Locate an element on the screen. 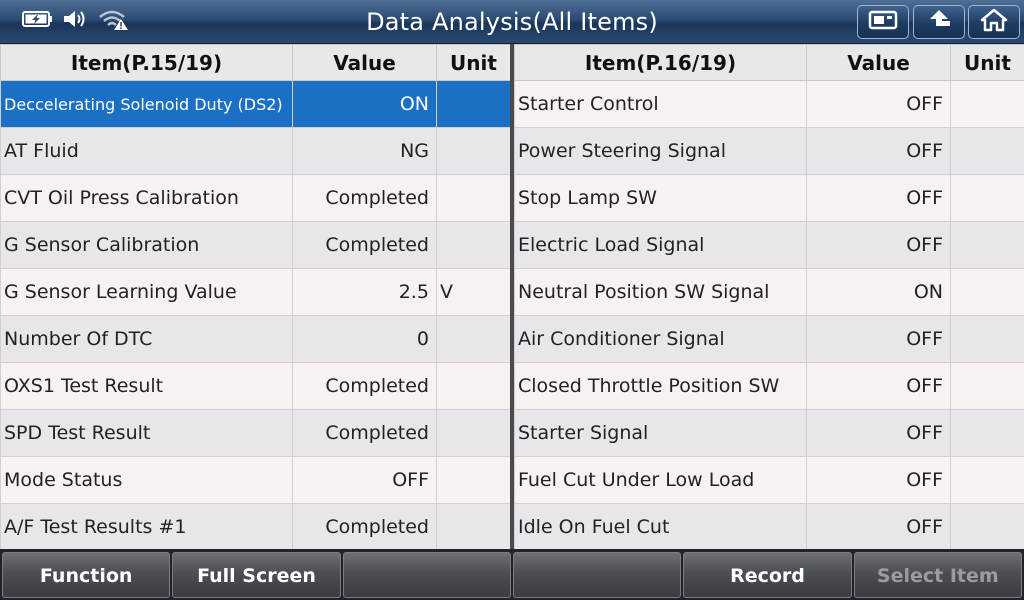 The image size is (1024, 600). table-row: Starter Signal OFF is located at coordinates (769, 433).